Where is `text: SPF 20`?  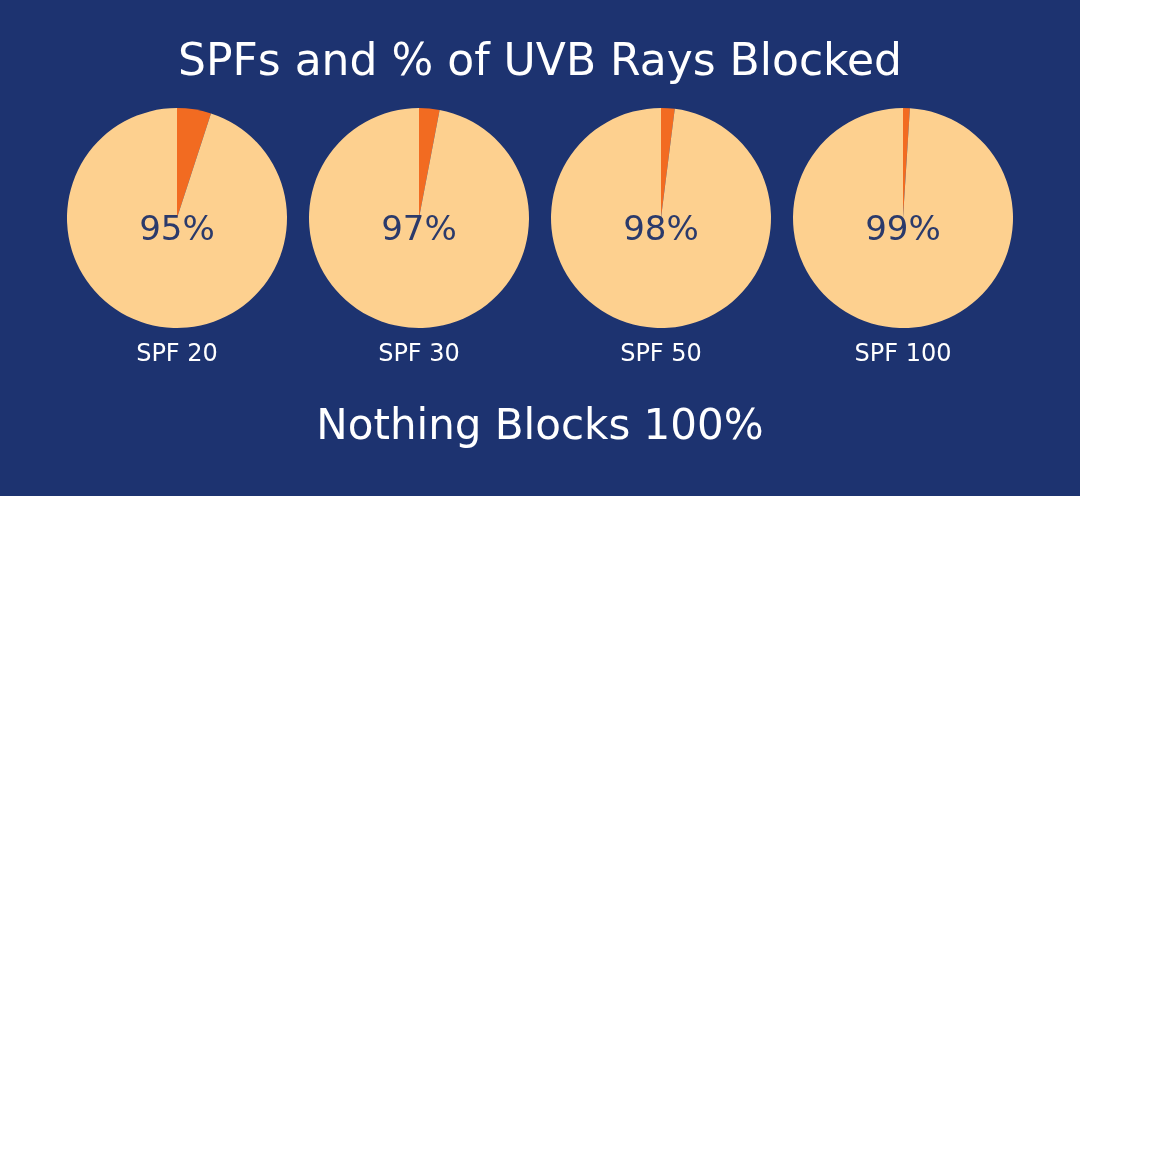
text: SPF 20 is located at coordinates (177, 353).